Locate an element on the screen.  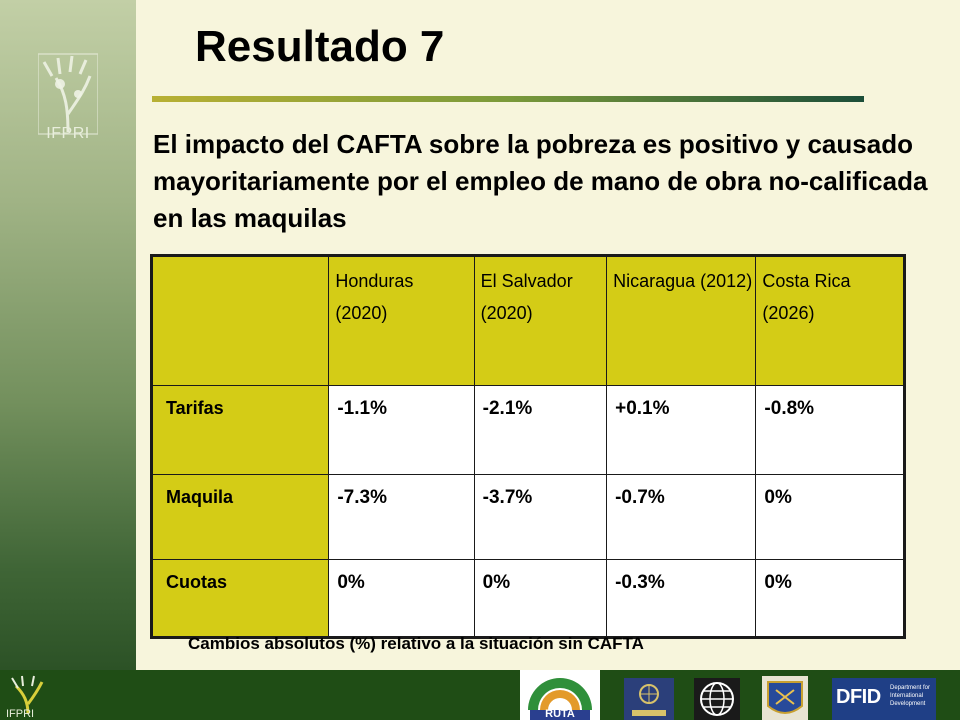
sidebar: IFPRI is located at coordinates (68, 335).